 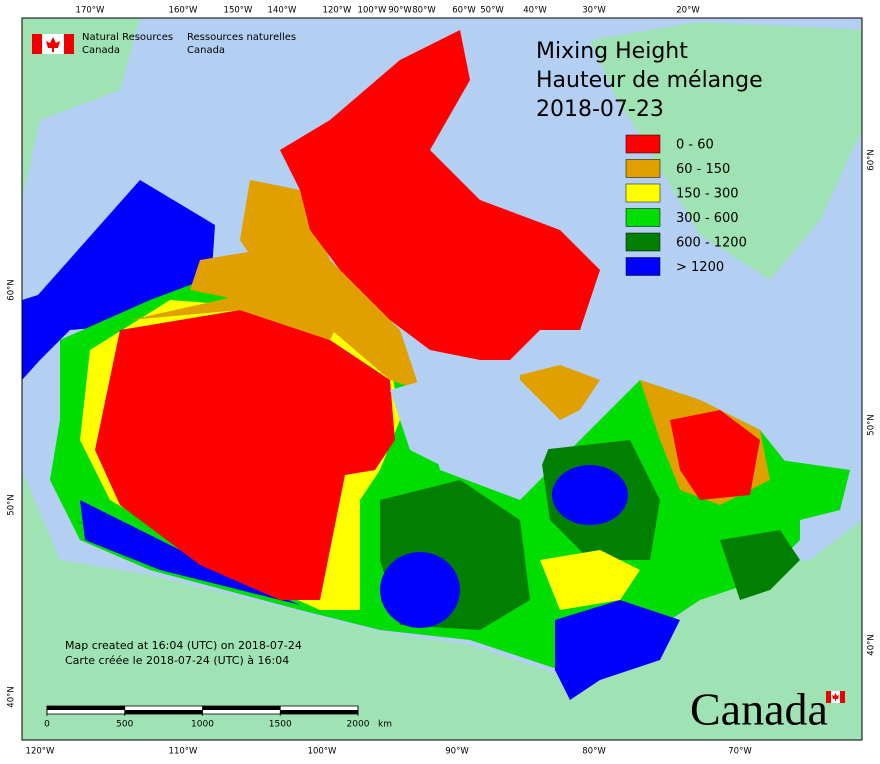 I want to click on graticule-label: 40°W, so click(x=535, y=11).